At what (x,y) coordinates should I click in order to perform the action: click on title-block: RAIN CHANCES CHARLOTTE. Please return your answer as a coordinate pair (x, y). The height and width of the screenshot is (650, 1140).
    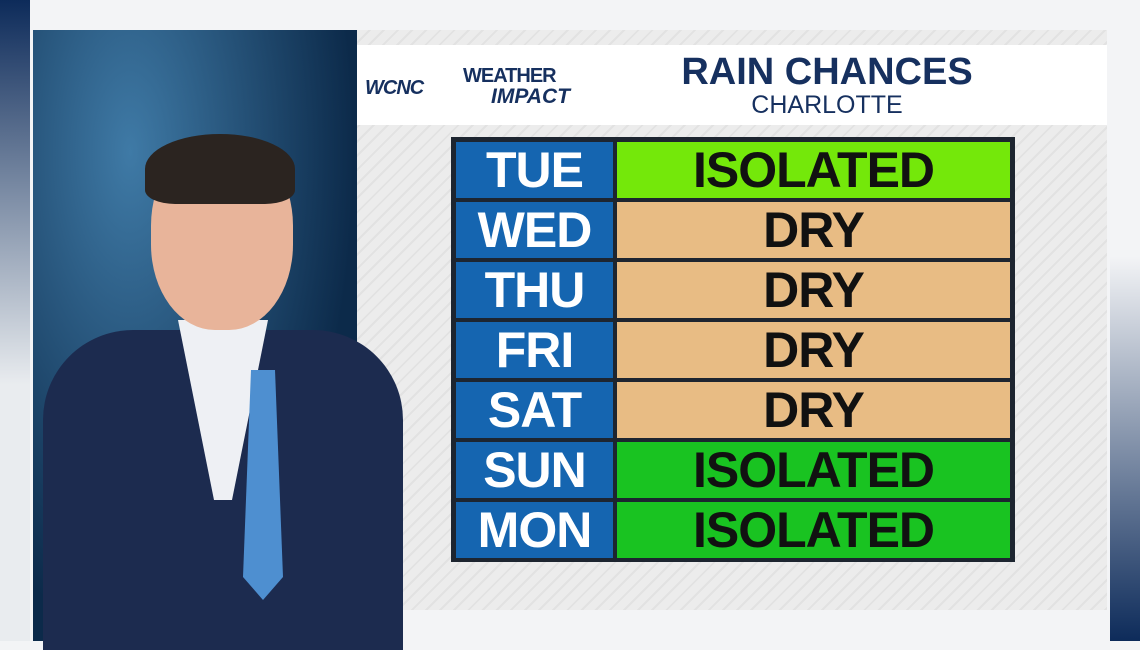
    Looking at the image, I should click on (827, 86).